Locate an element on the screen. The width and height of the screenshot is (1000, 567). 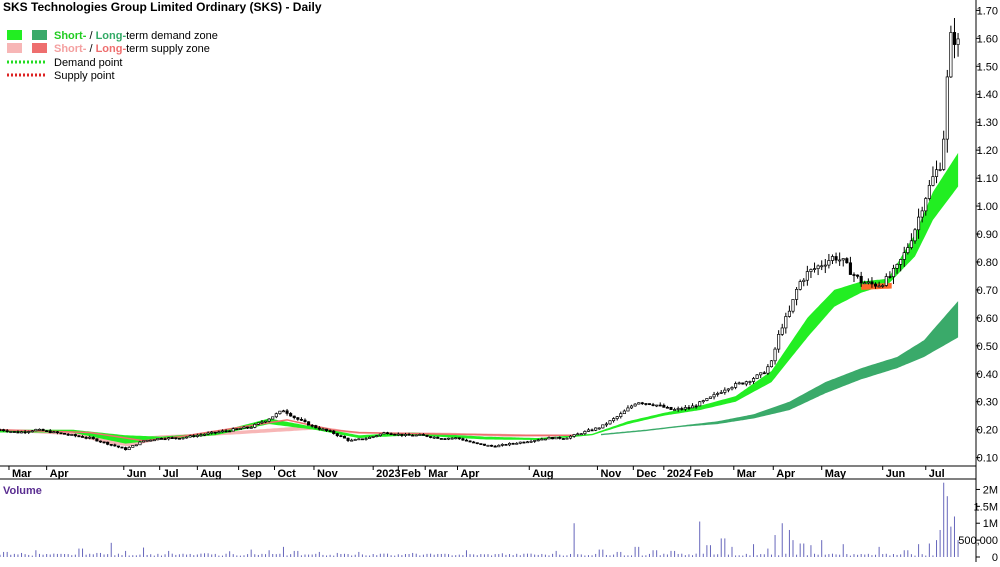
x-tick-label: Dec is located at coordinates (646, 474).